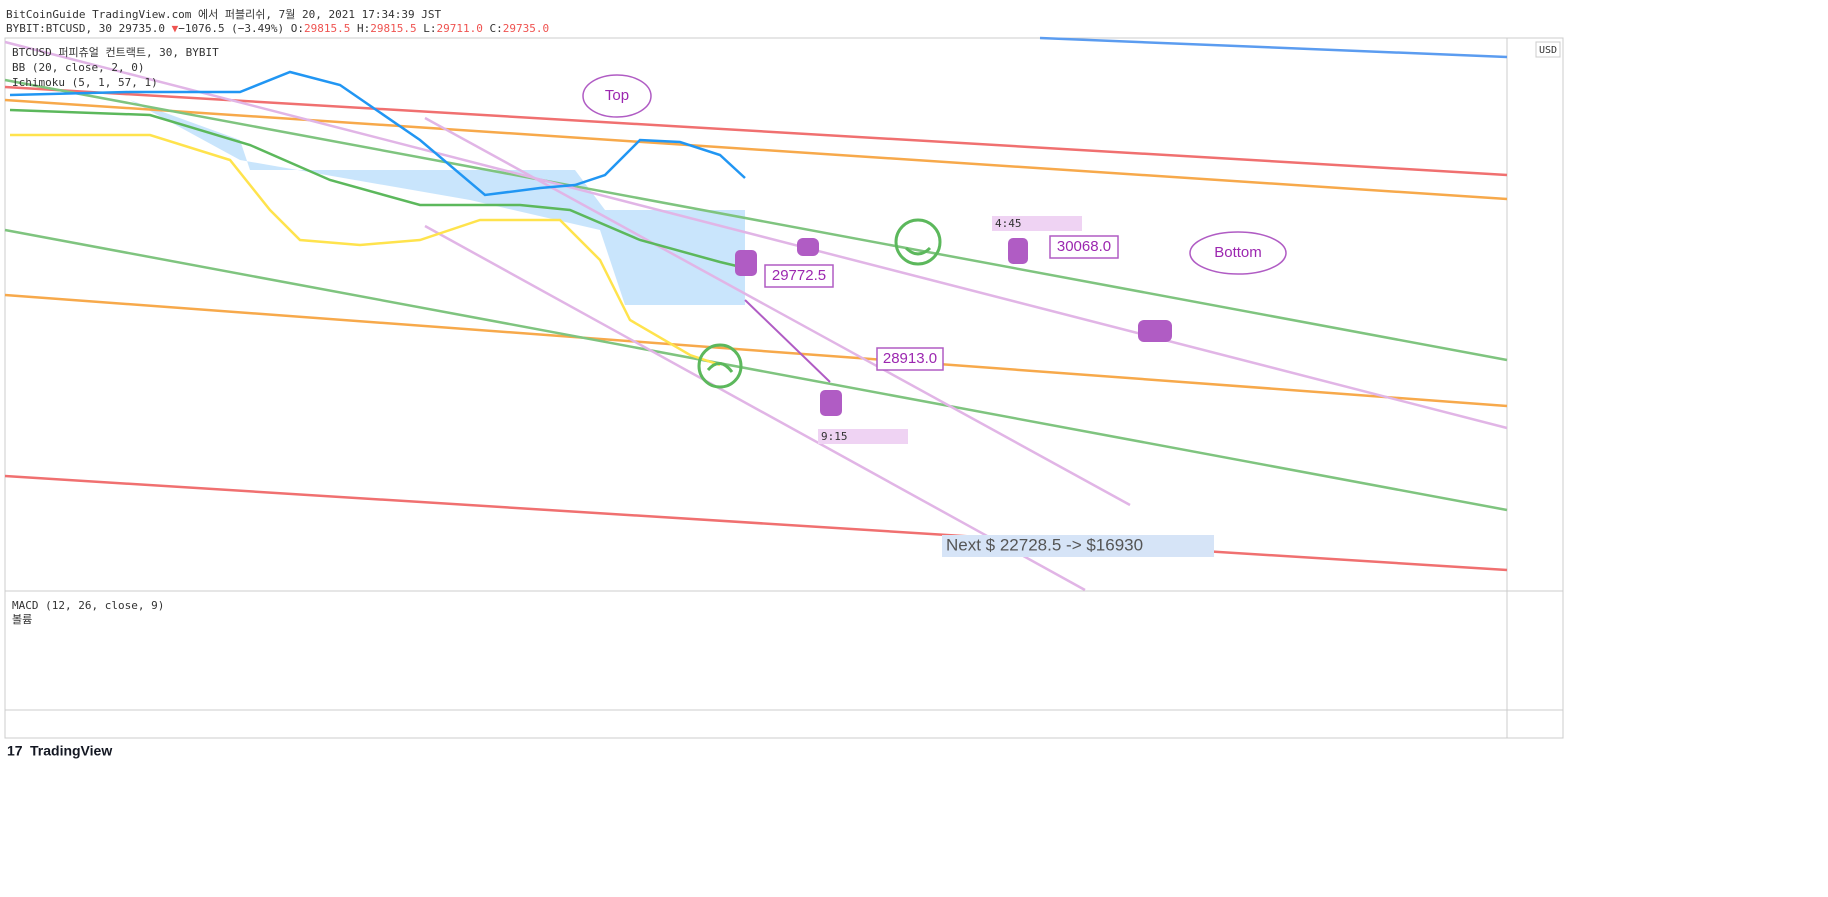  What do you see at coordinates (430, 28) in the screenshot?
I see `ohlc-key: L:` at bounding box center [430, 28].